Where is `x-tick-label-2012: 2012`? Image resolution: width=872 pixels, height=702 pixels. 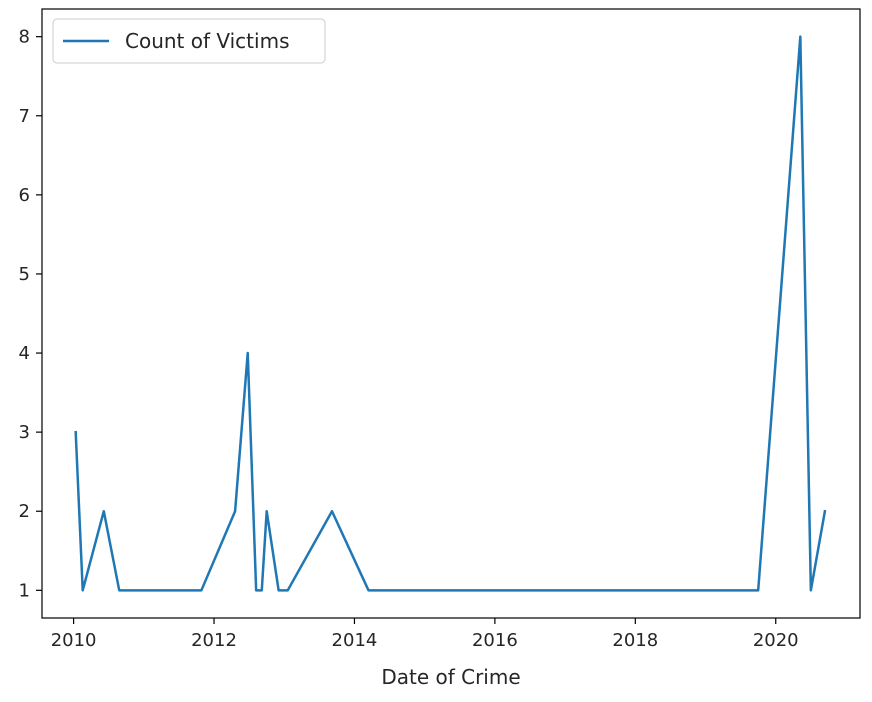
x-tick-label-2012: 2012 is located at coordinates (214, 640).